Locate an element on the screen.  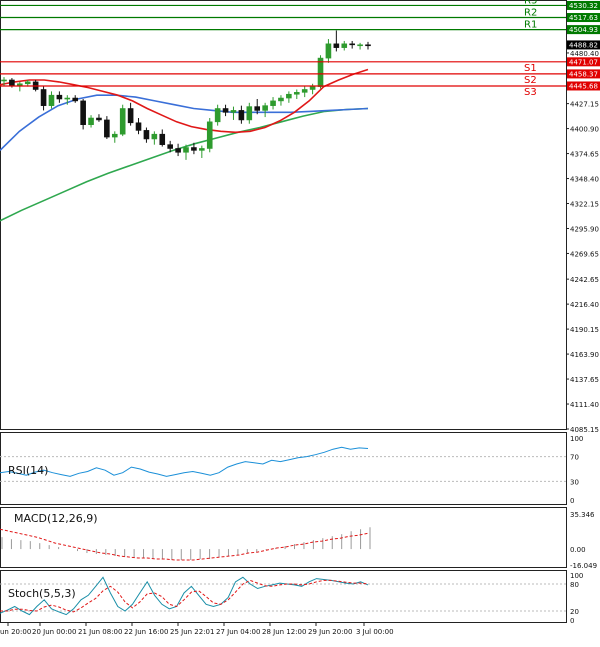
stoch-tick-label: 100 is located at coordinates (576, 576).